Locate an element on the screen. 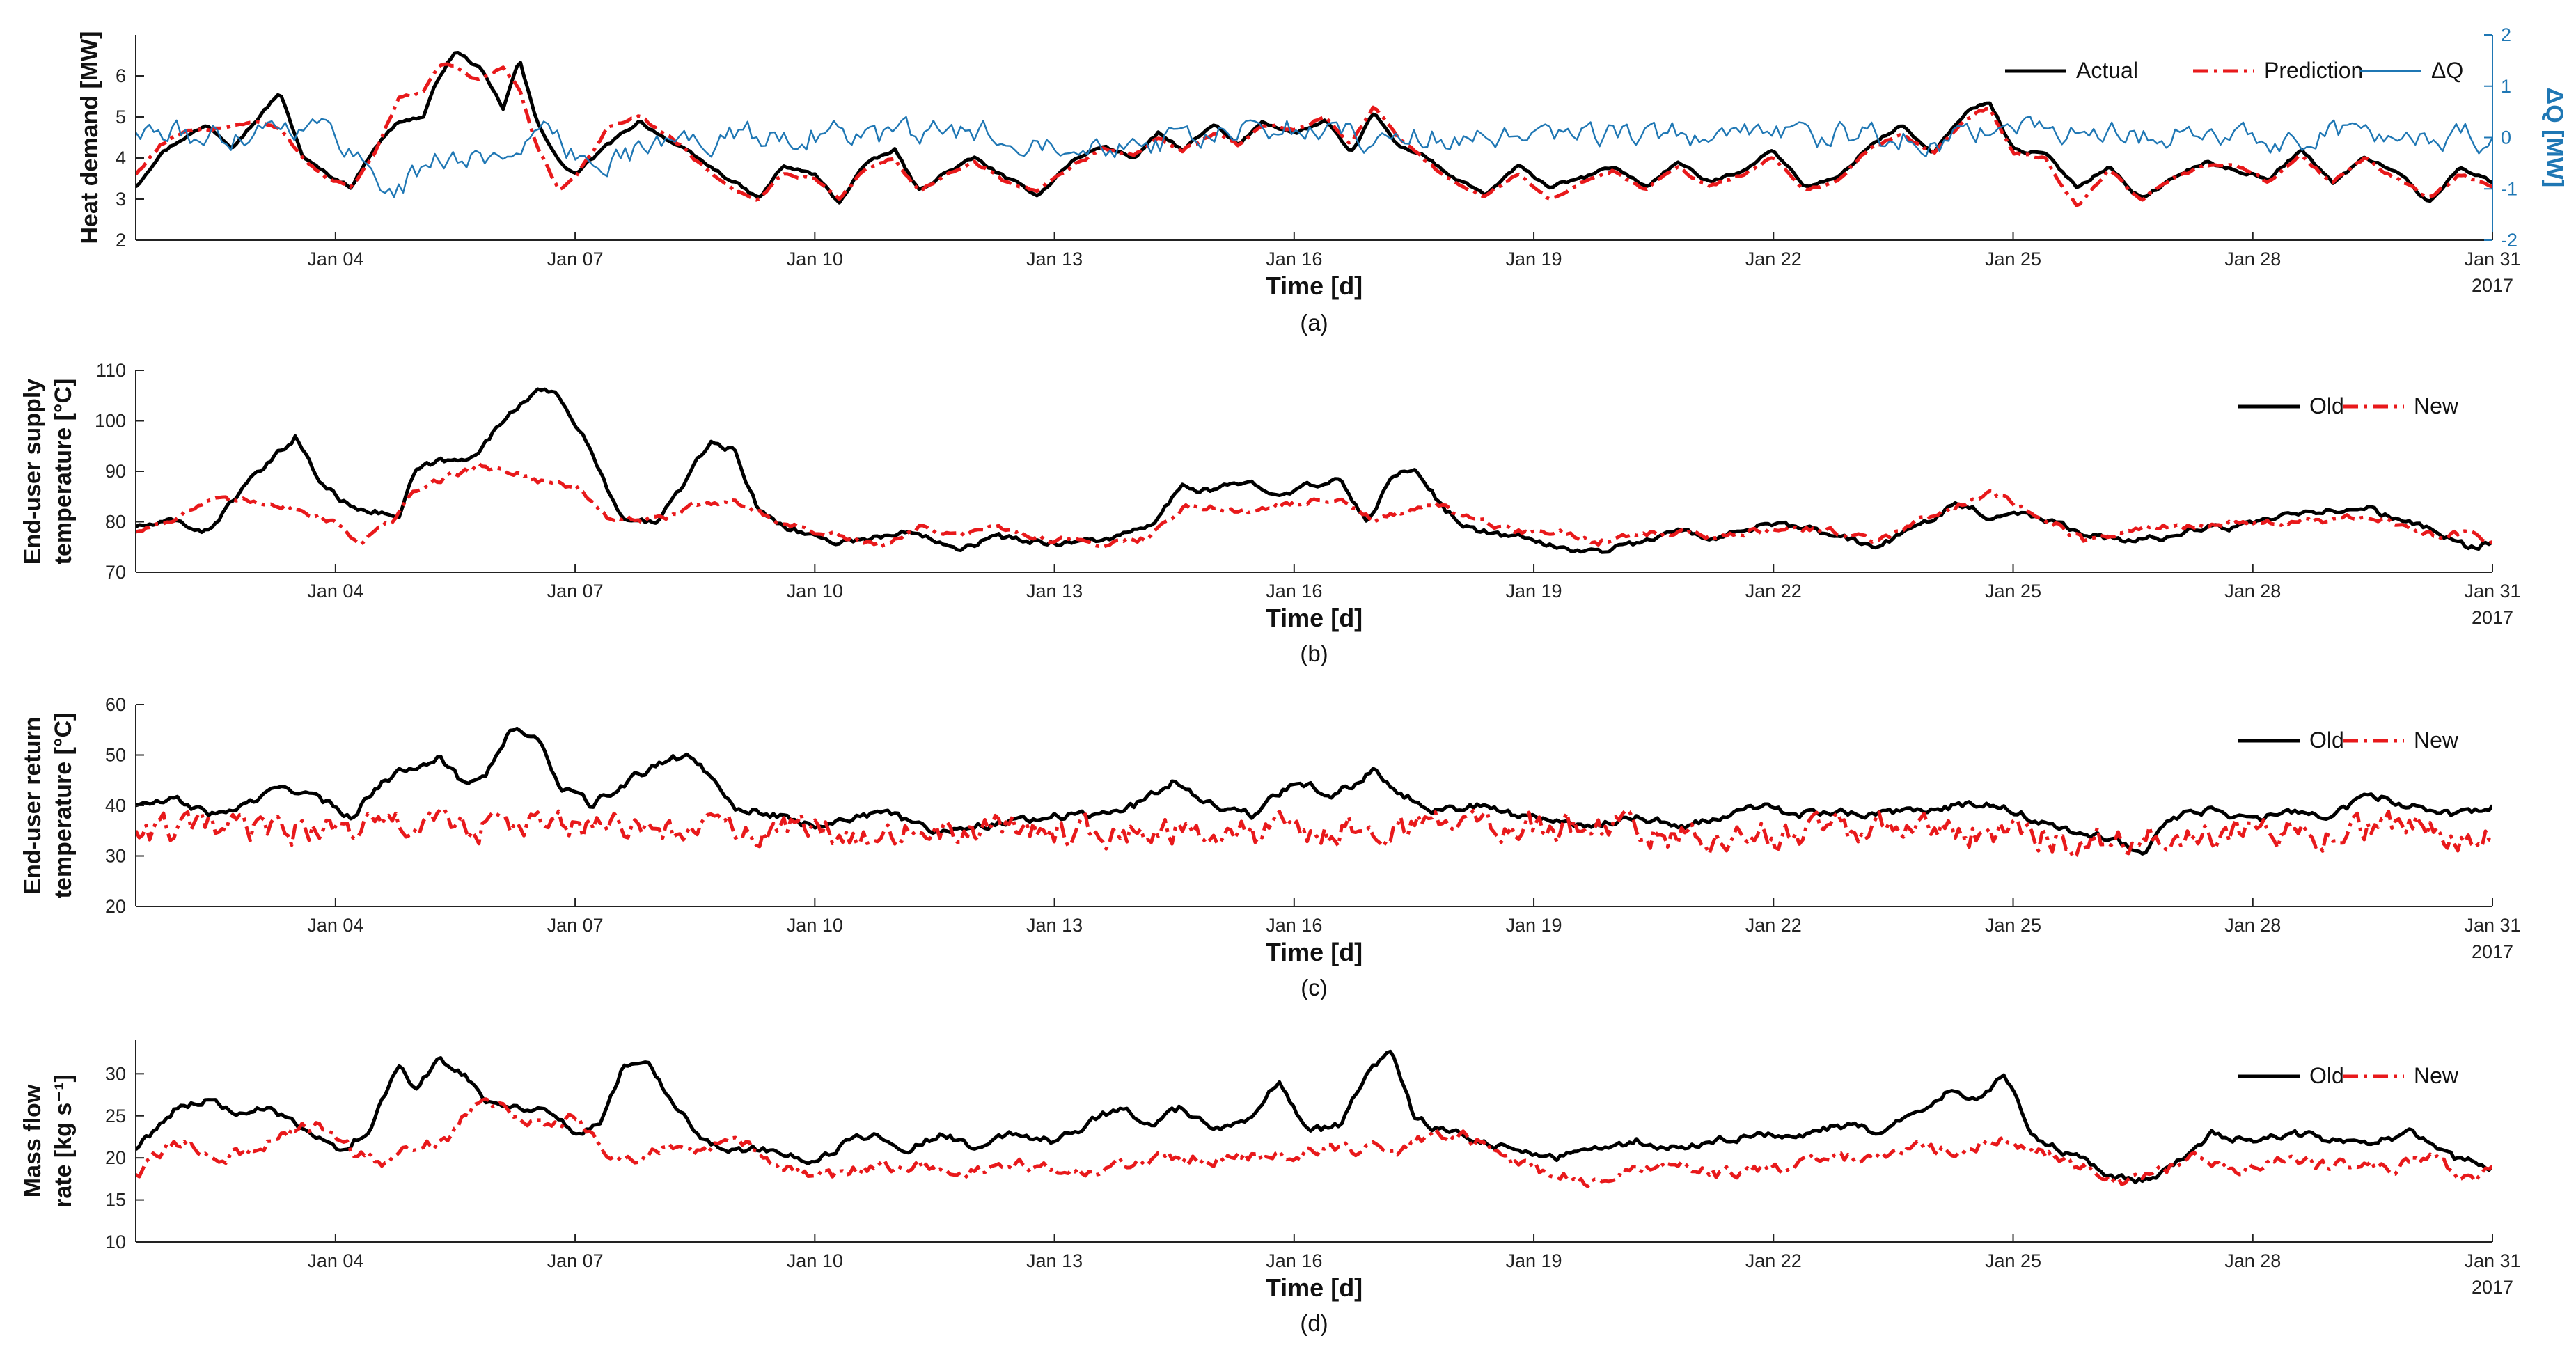 The height and width of the screenshot is (1352, 2576). y-tick-label: 10 is located at coordinates (115, 1242).